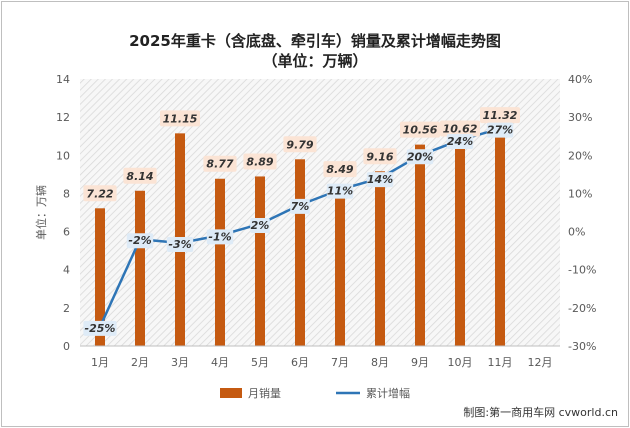 The height and width of the screenshot is (428, 630). I want to click on x-tick-label: 12月, so click(540, 362).